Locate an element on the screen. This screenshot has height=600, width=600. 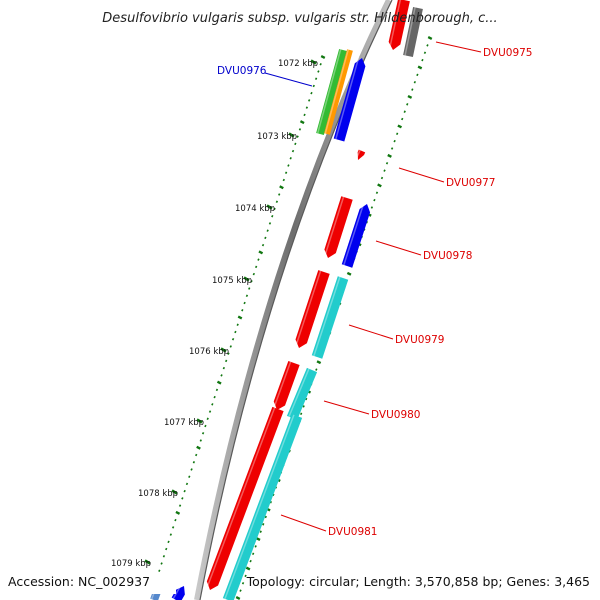
leader-dvu0977 is located at coordinates (421, 175).